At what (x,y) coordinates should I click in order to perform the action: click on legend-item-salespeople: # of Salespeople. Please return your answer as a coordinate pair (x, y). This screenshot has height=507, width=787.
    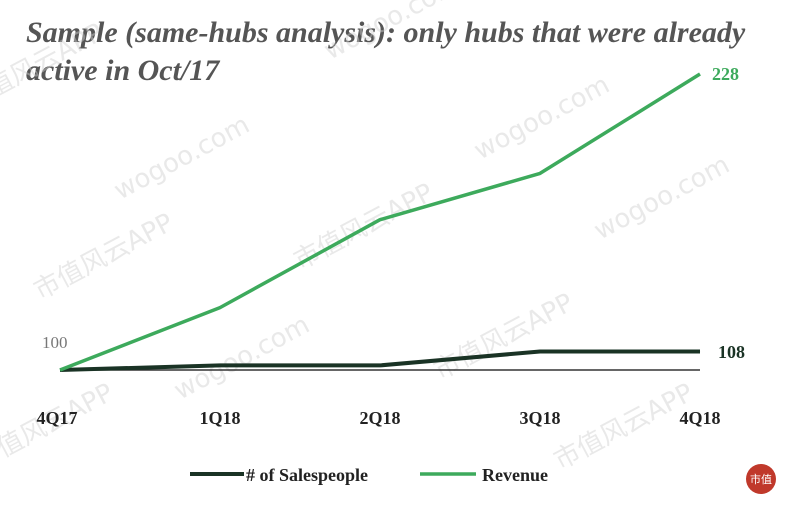
    Looking at the image, I should click on (279, 475).